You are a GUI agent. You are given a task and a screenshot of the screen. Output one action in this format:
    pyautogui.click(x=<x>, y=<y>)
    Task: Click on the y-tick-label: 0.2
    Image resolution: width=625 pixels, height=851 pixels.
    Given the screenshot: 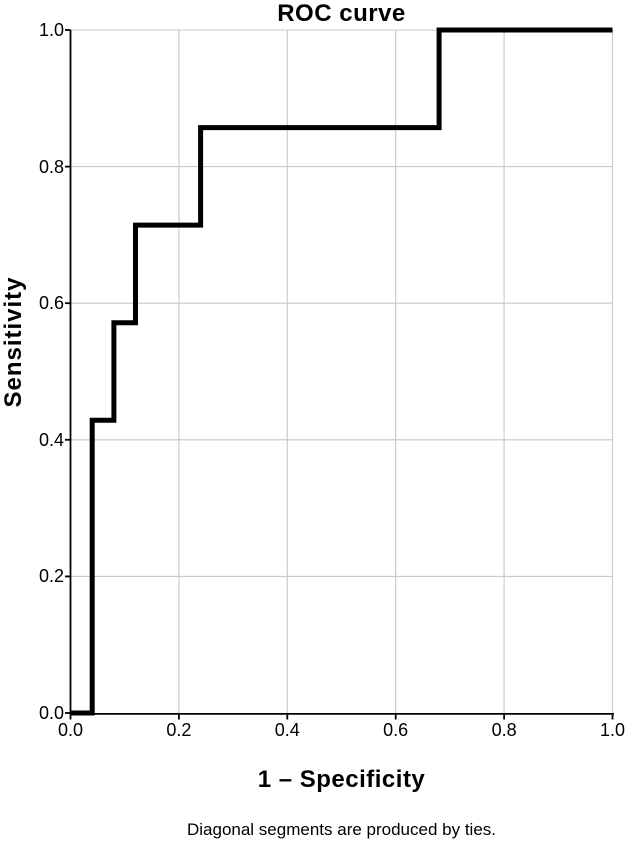 What is the action you would take?
    pyautogui.click(x=51, y=576)
    